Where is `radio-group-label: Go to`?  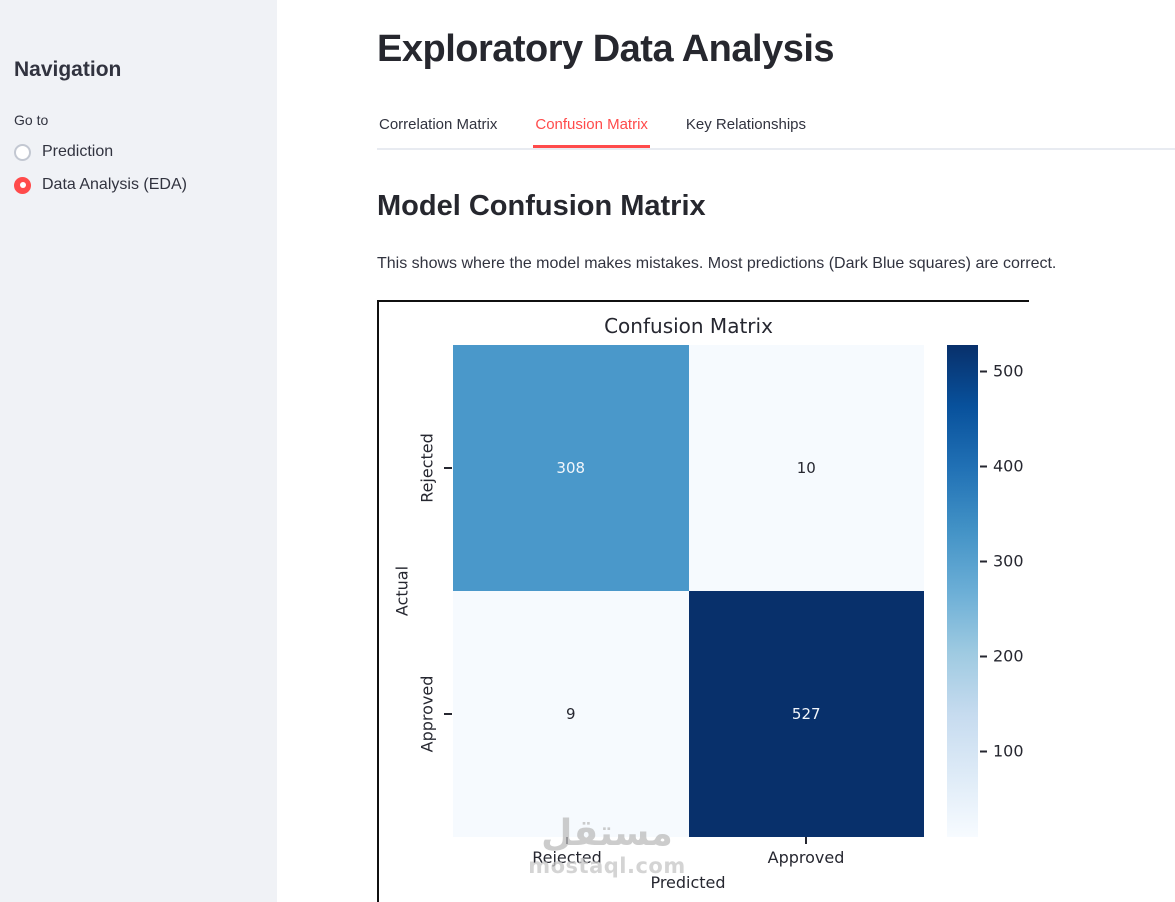 radio-group-label: Go to is located at coordinates (31, 120).